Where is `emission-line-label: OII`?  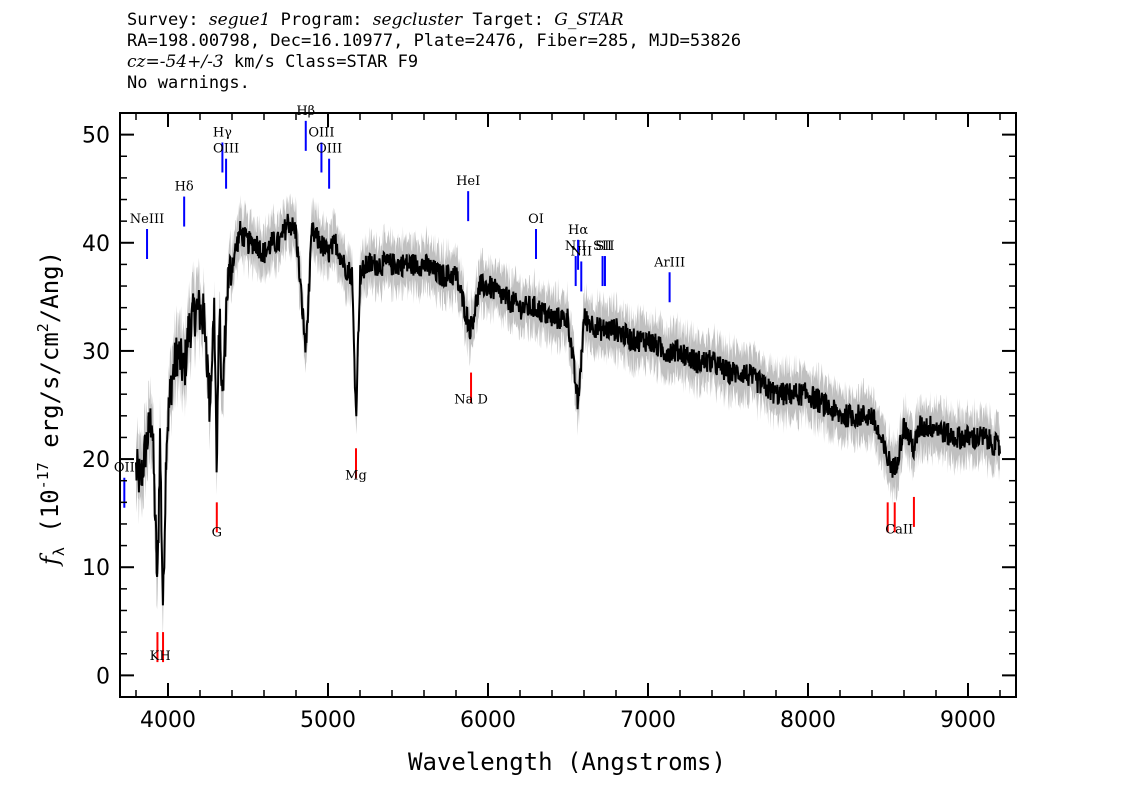 emission-line-label: OII is located at coordinates (124, 468).